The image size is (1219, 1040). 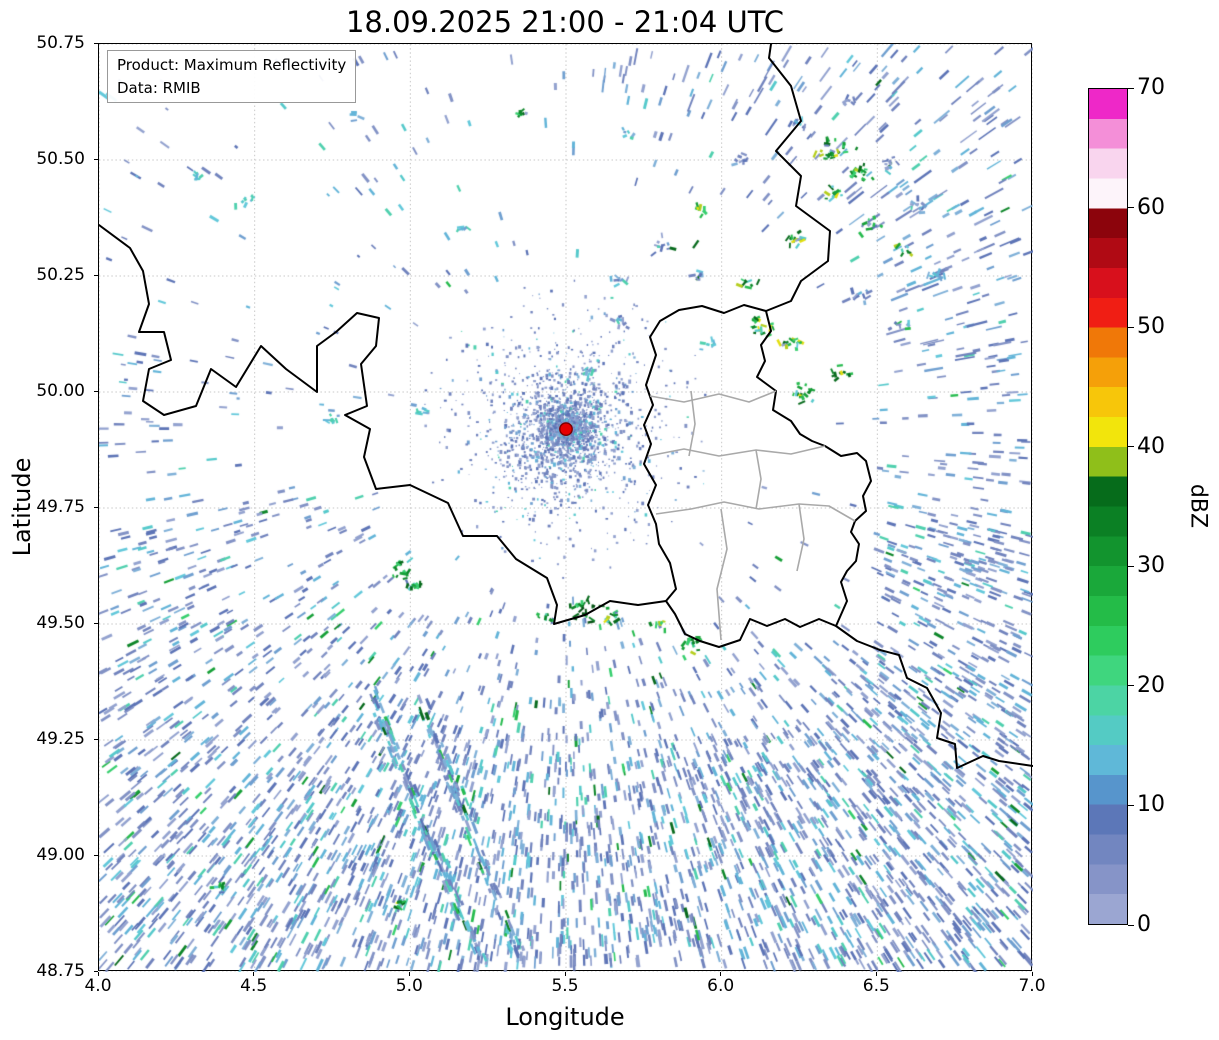 What do you see at coordinates (876, 986) in the screenshot?
I see `x-tick-label: 6.5` at bounding box center [876, 986].